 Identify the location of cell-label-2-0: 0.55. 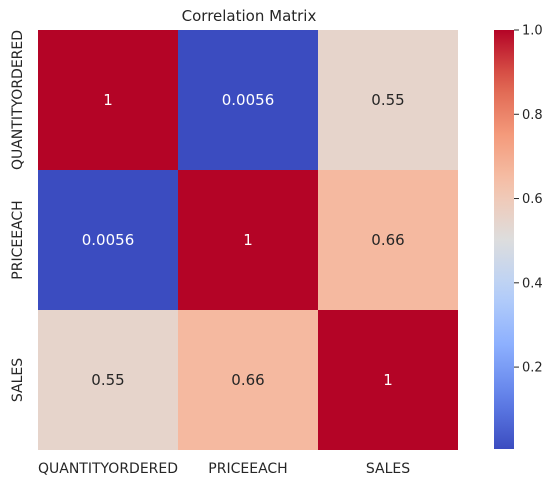
(107, 380).